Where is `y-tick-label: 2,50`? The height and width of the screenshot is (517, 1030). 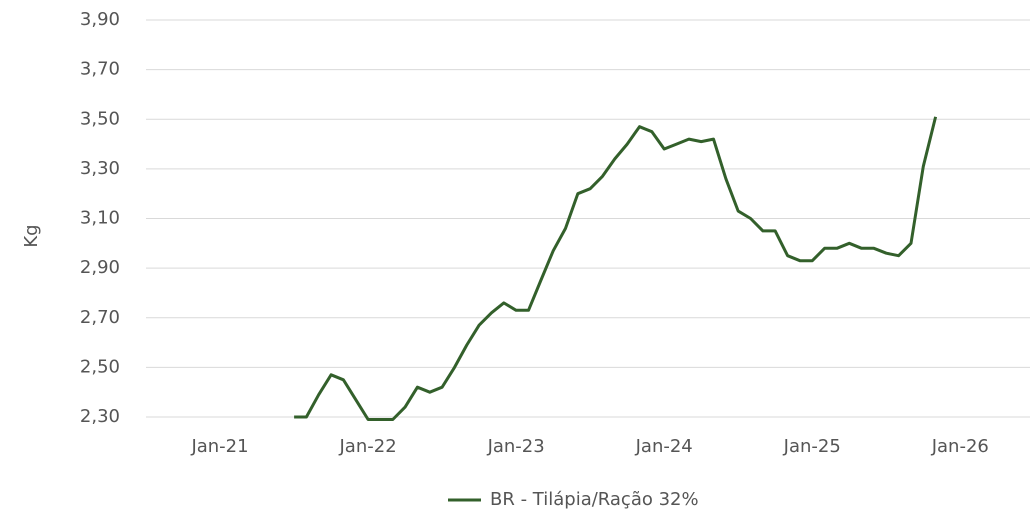
y-tick-label: 2,50 is located at coordinates (100, 366).